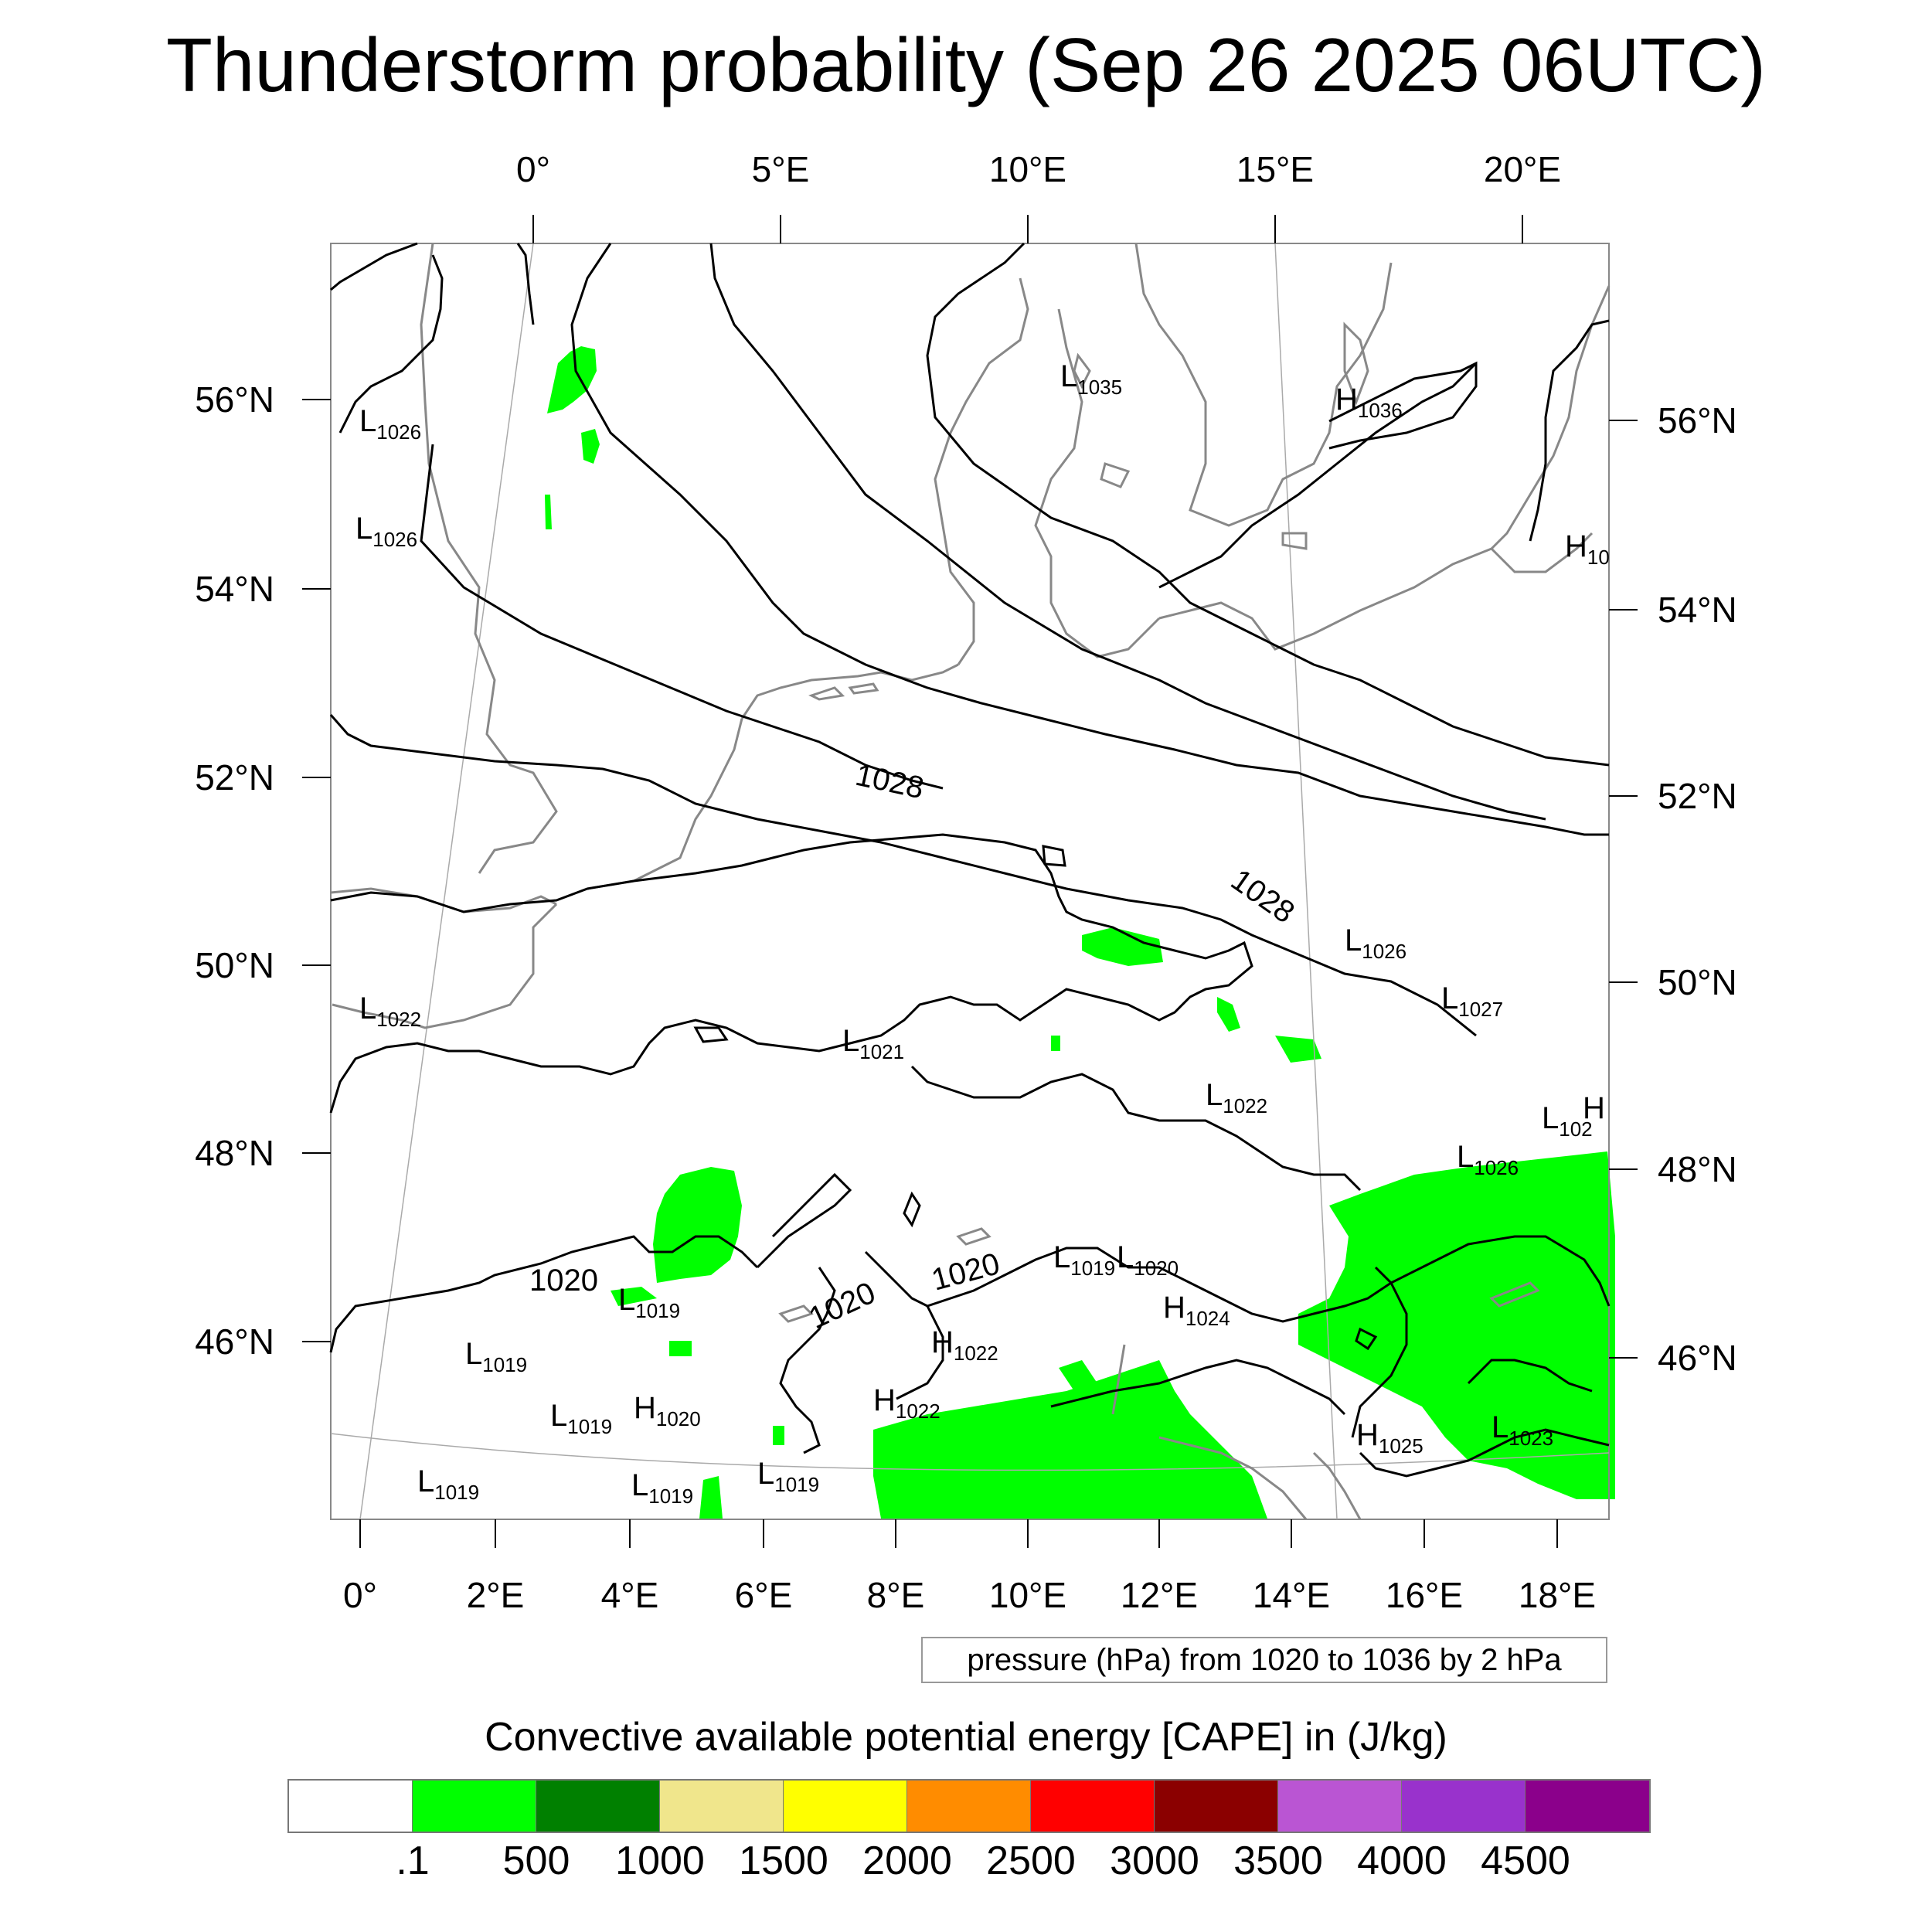 The height and width of the screenshot is (1932, 1932). Describe the element at coordinates (965, 1272) in the screenshot. I see `contour-label-1020-c: 1020` at that location.